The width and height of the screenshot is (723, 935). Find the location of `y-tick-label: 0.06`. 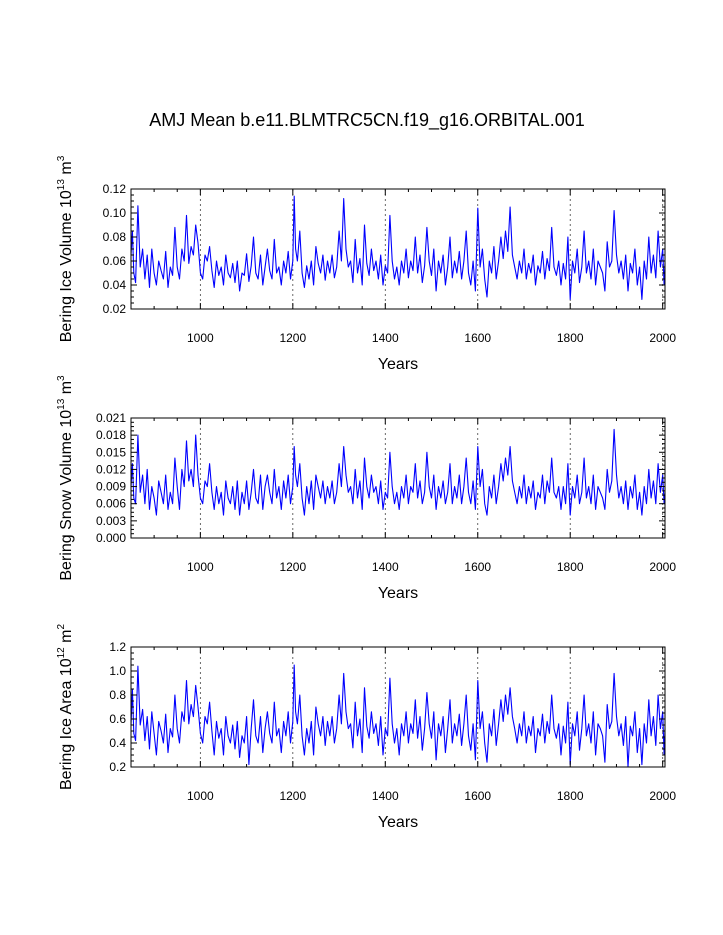

y-tick-label: 0.06 is located at coordinates (115, 261).